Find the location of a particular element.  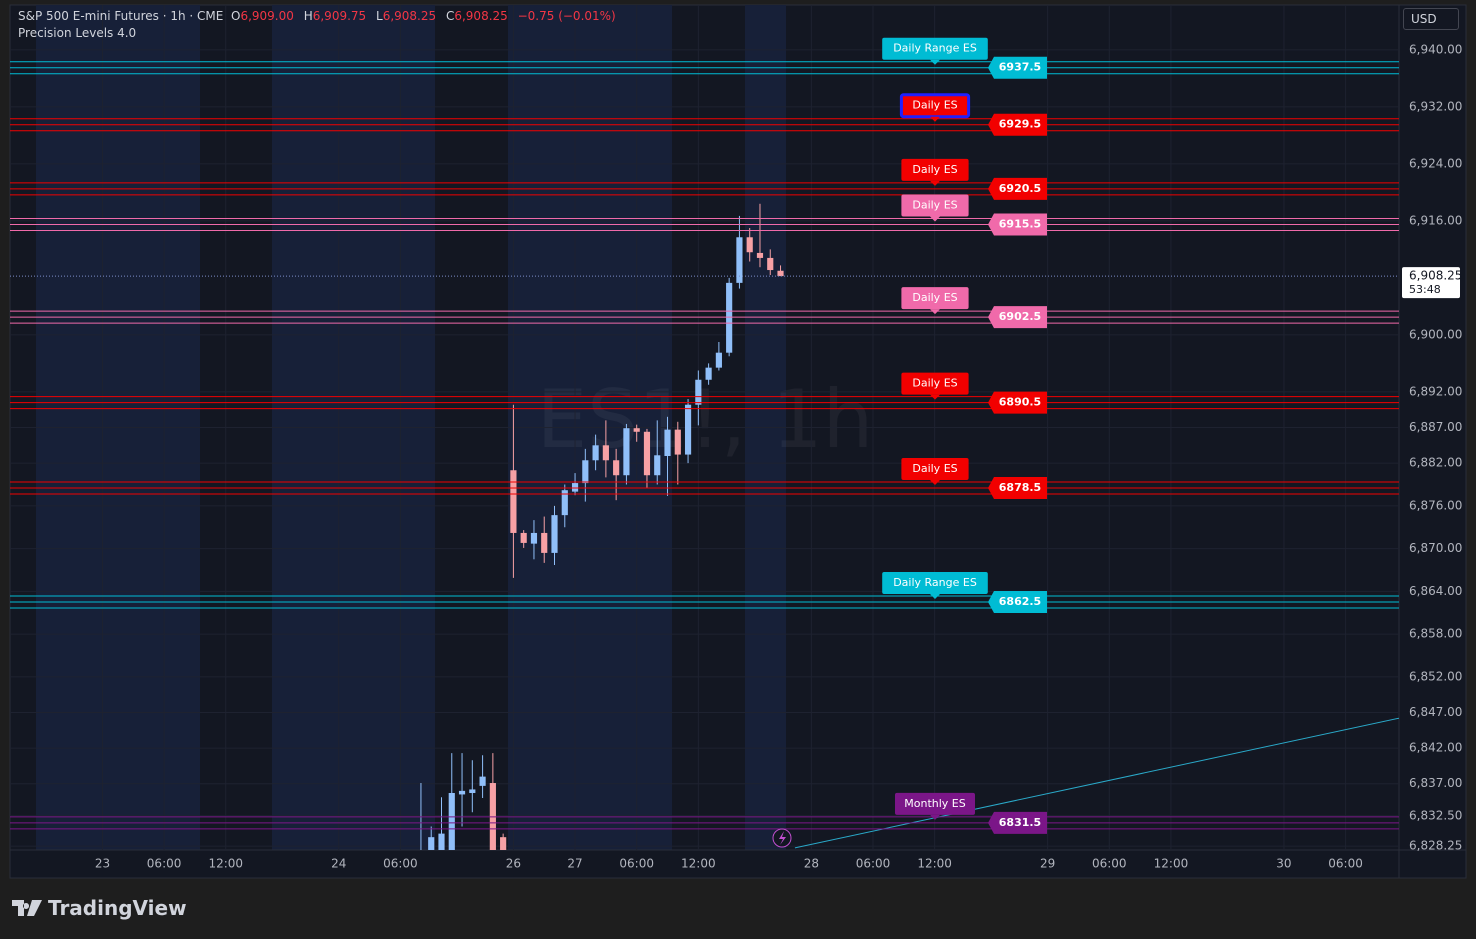

currency-button: USD is located at coordinates (1431, 19).